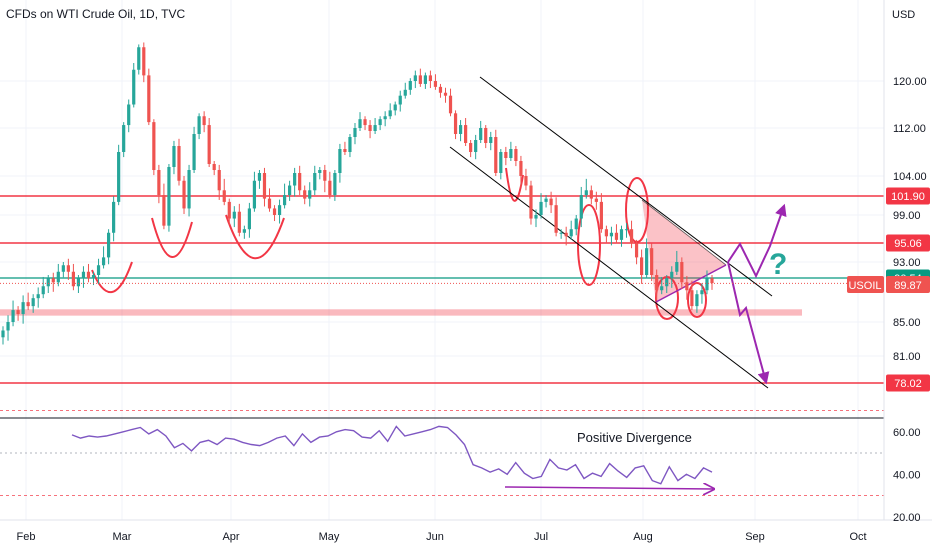 The height and width of the screenshot is (555, 932). I want to click on price-axis: 120.00 112.00 104.00 99.00 93.00 85.00 81.00, so click(910, 219).